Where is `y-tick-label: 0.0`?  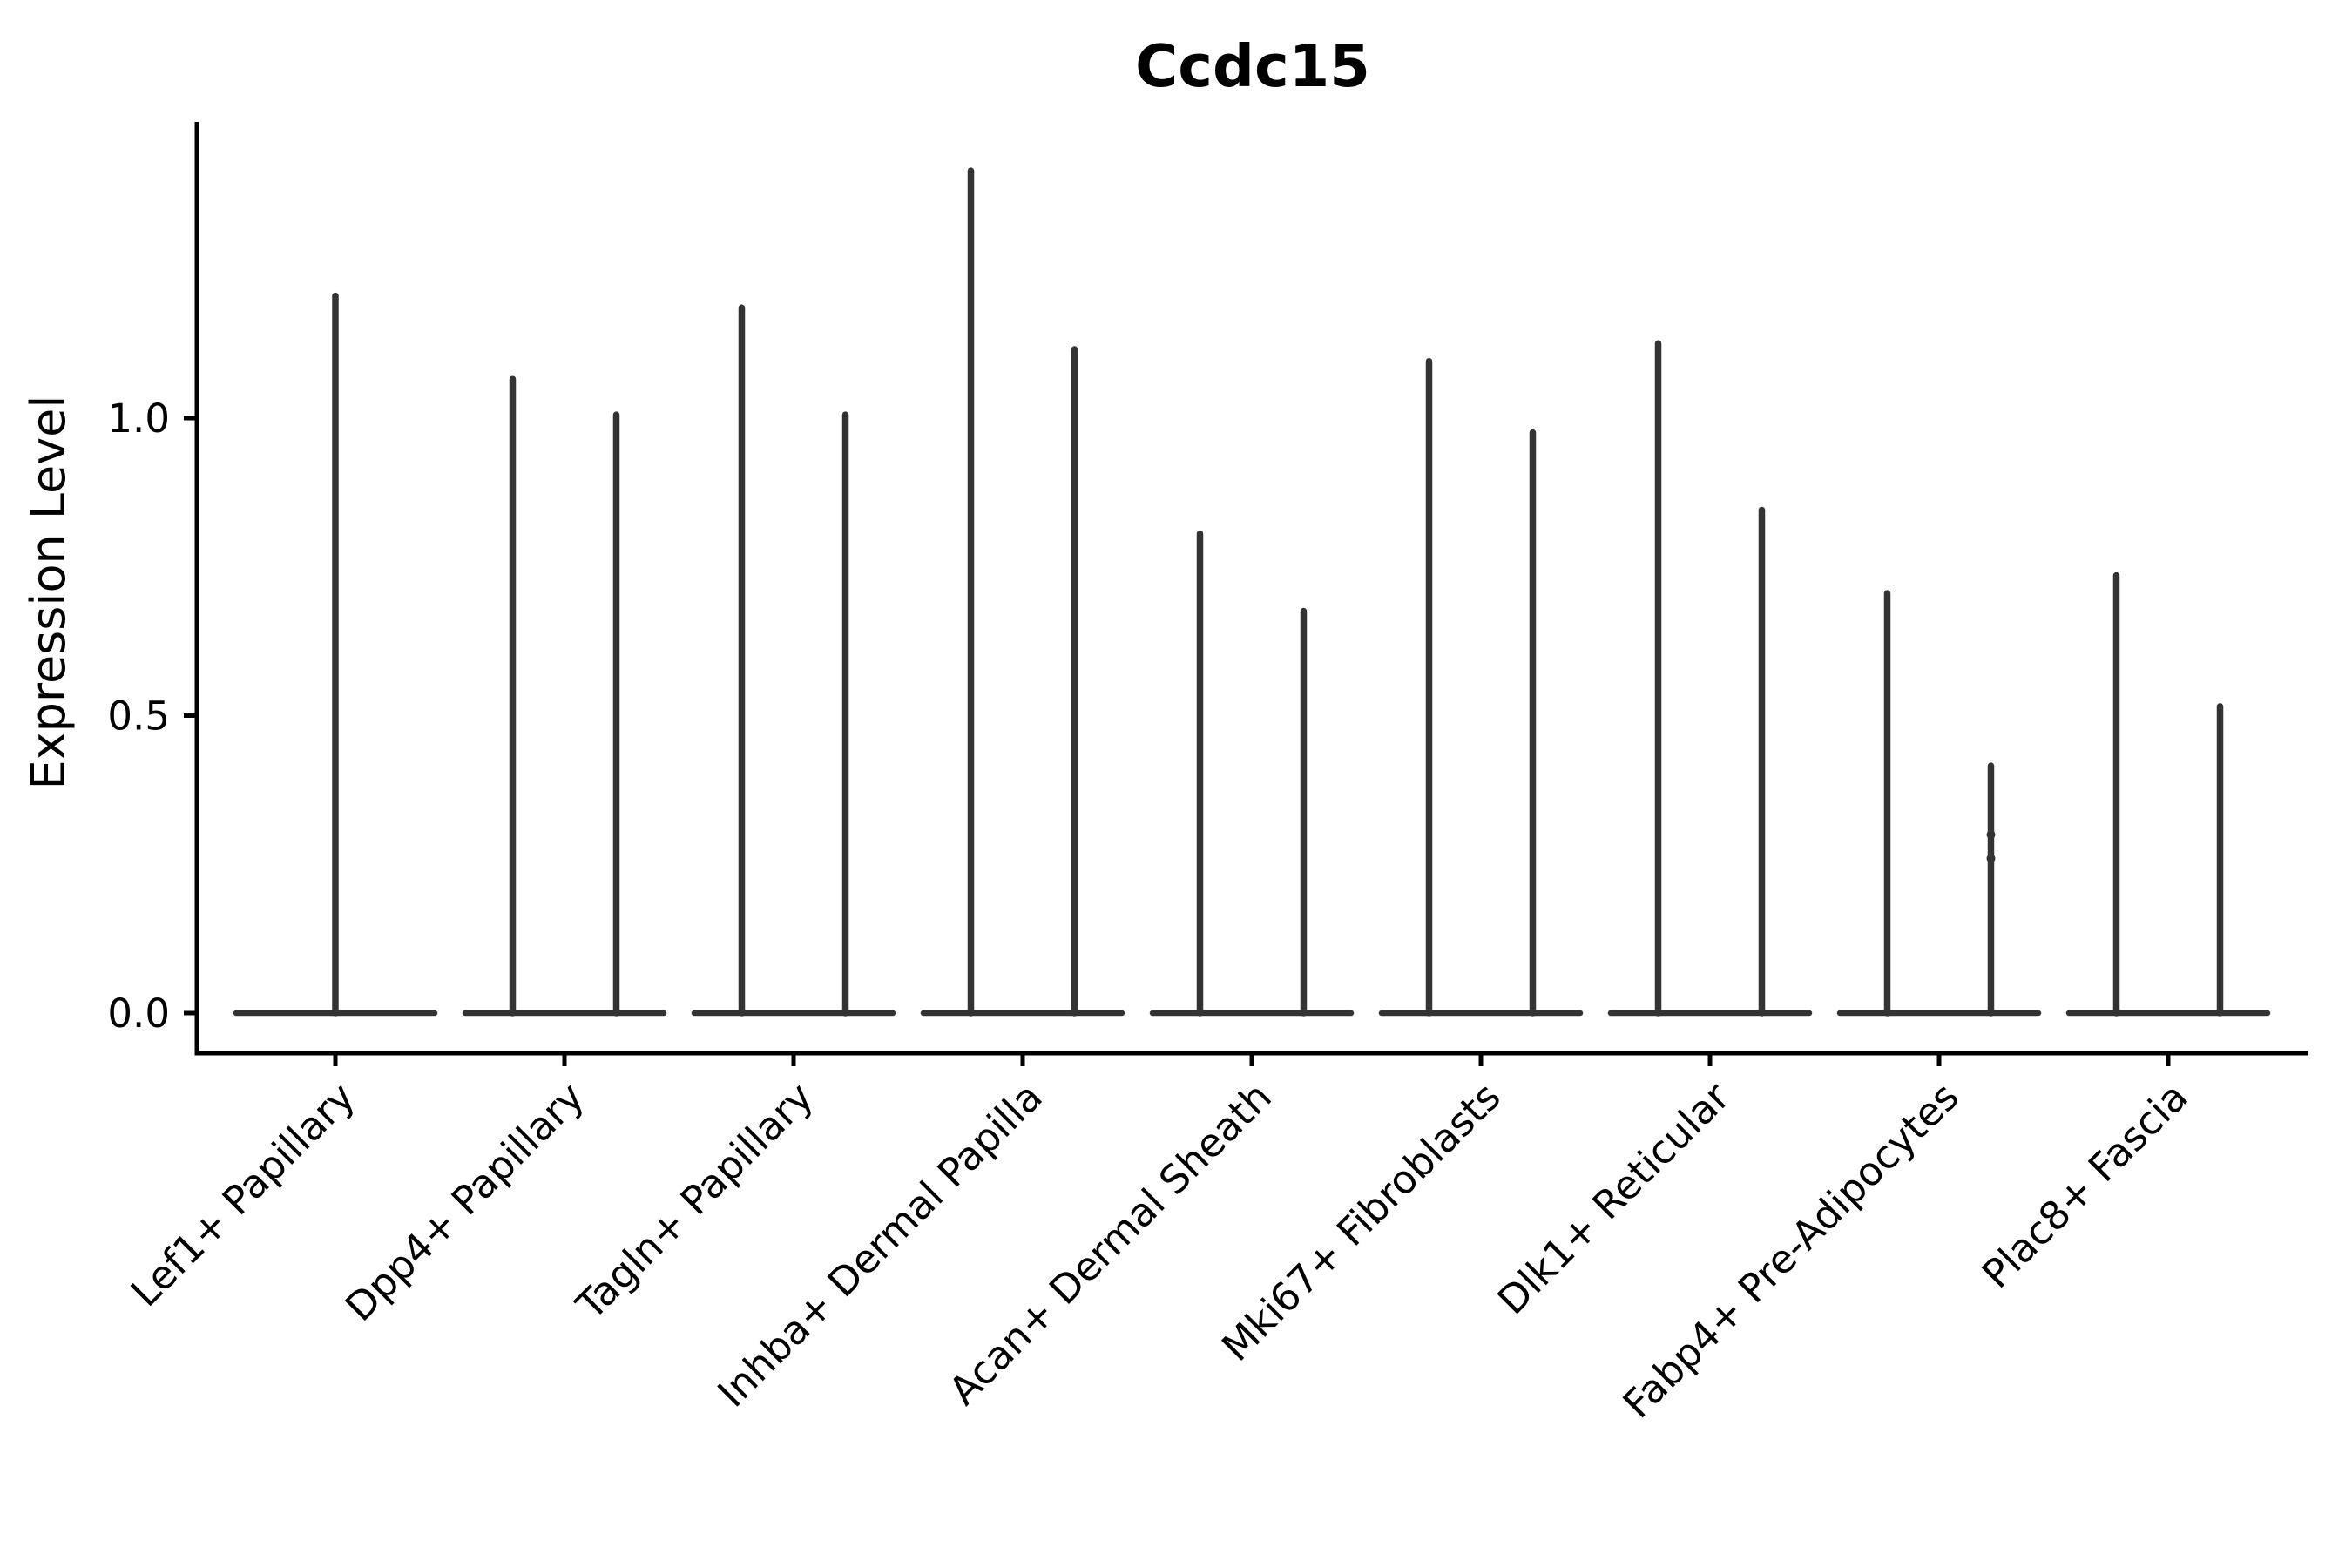
y-tick-label: 0.0 is located at coordinates (138, 1014).